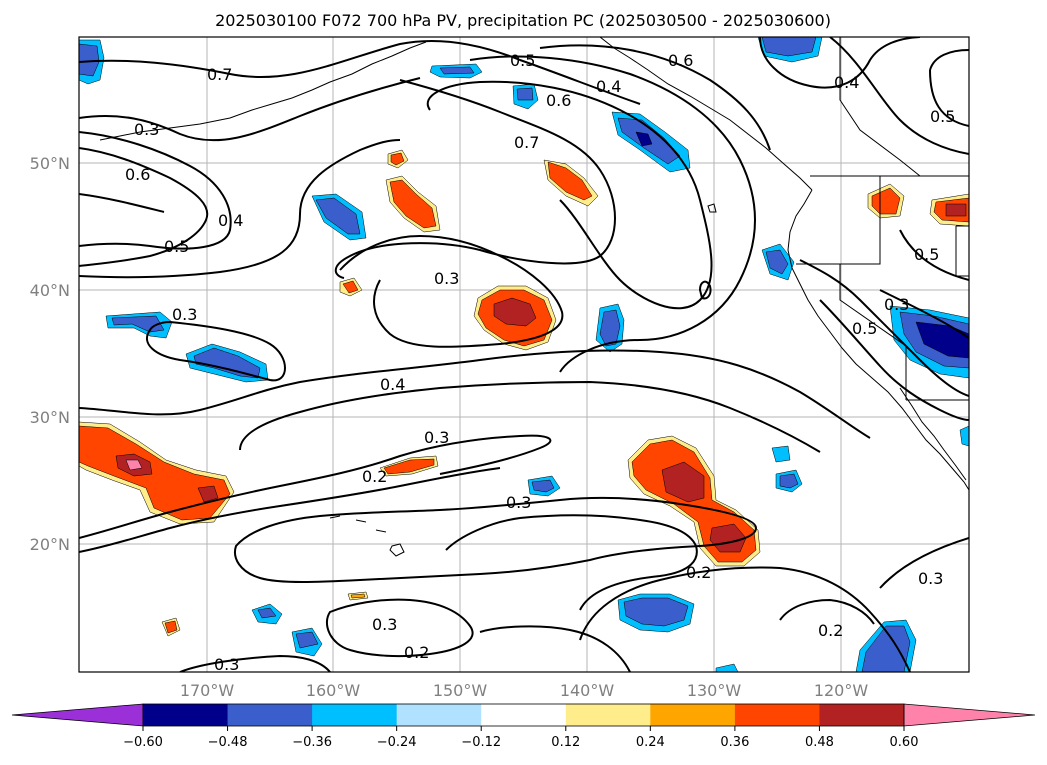  I want to click on coastline-hawaii, so click(367, 536).